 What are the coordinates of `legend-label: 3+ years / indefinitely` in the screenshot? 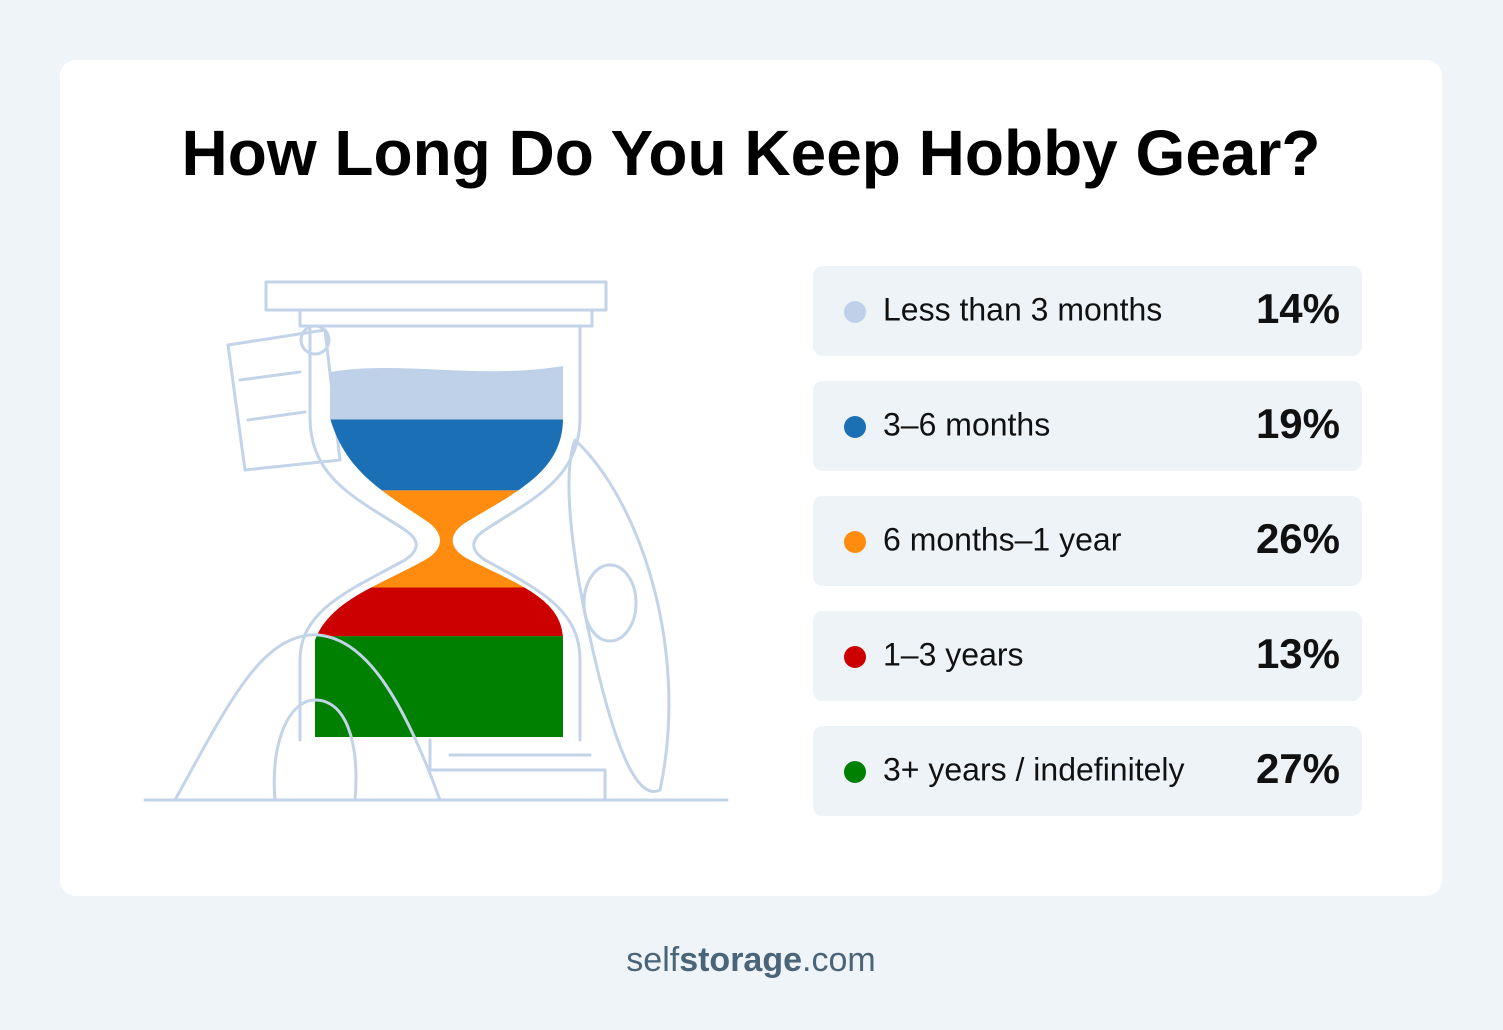 It's located at (1034, 769).